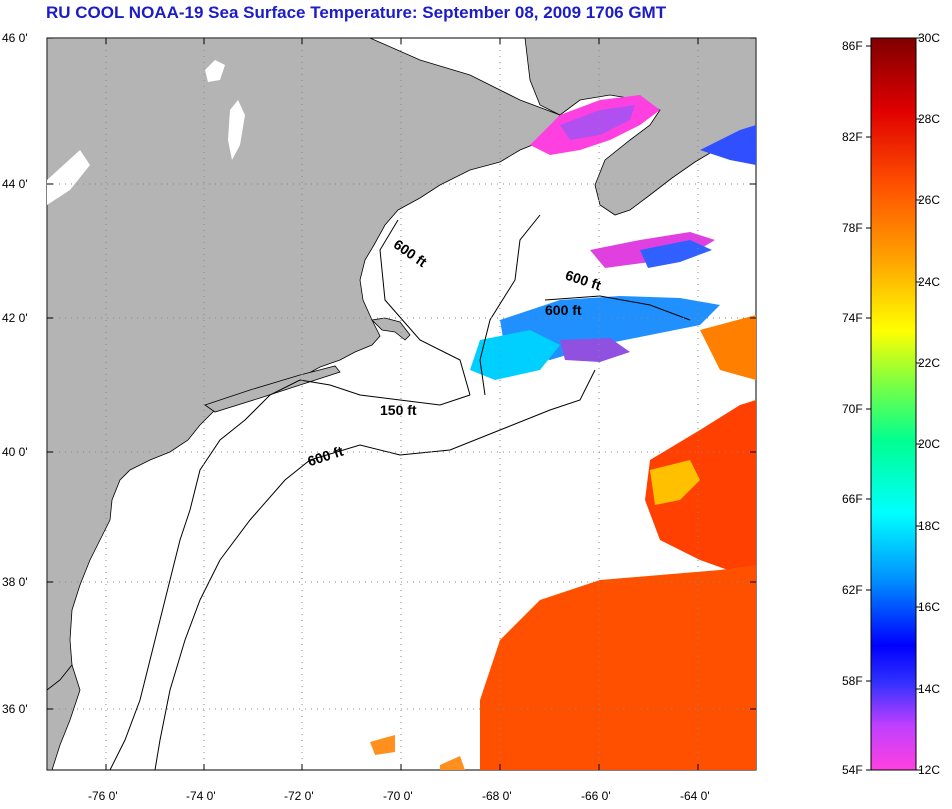  Describe the element at coordinates (929, 444) in the screenshot. I see `colorbar-c-label: 20C` at that location.